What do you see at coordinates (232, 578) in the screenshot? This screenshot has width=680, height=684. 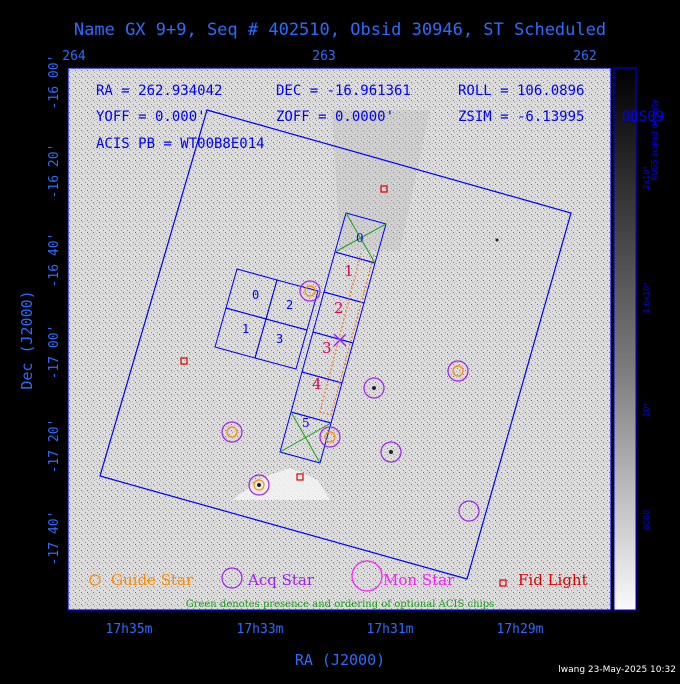 I see `legend-acq-icon` at bounding box center [232, 578].